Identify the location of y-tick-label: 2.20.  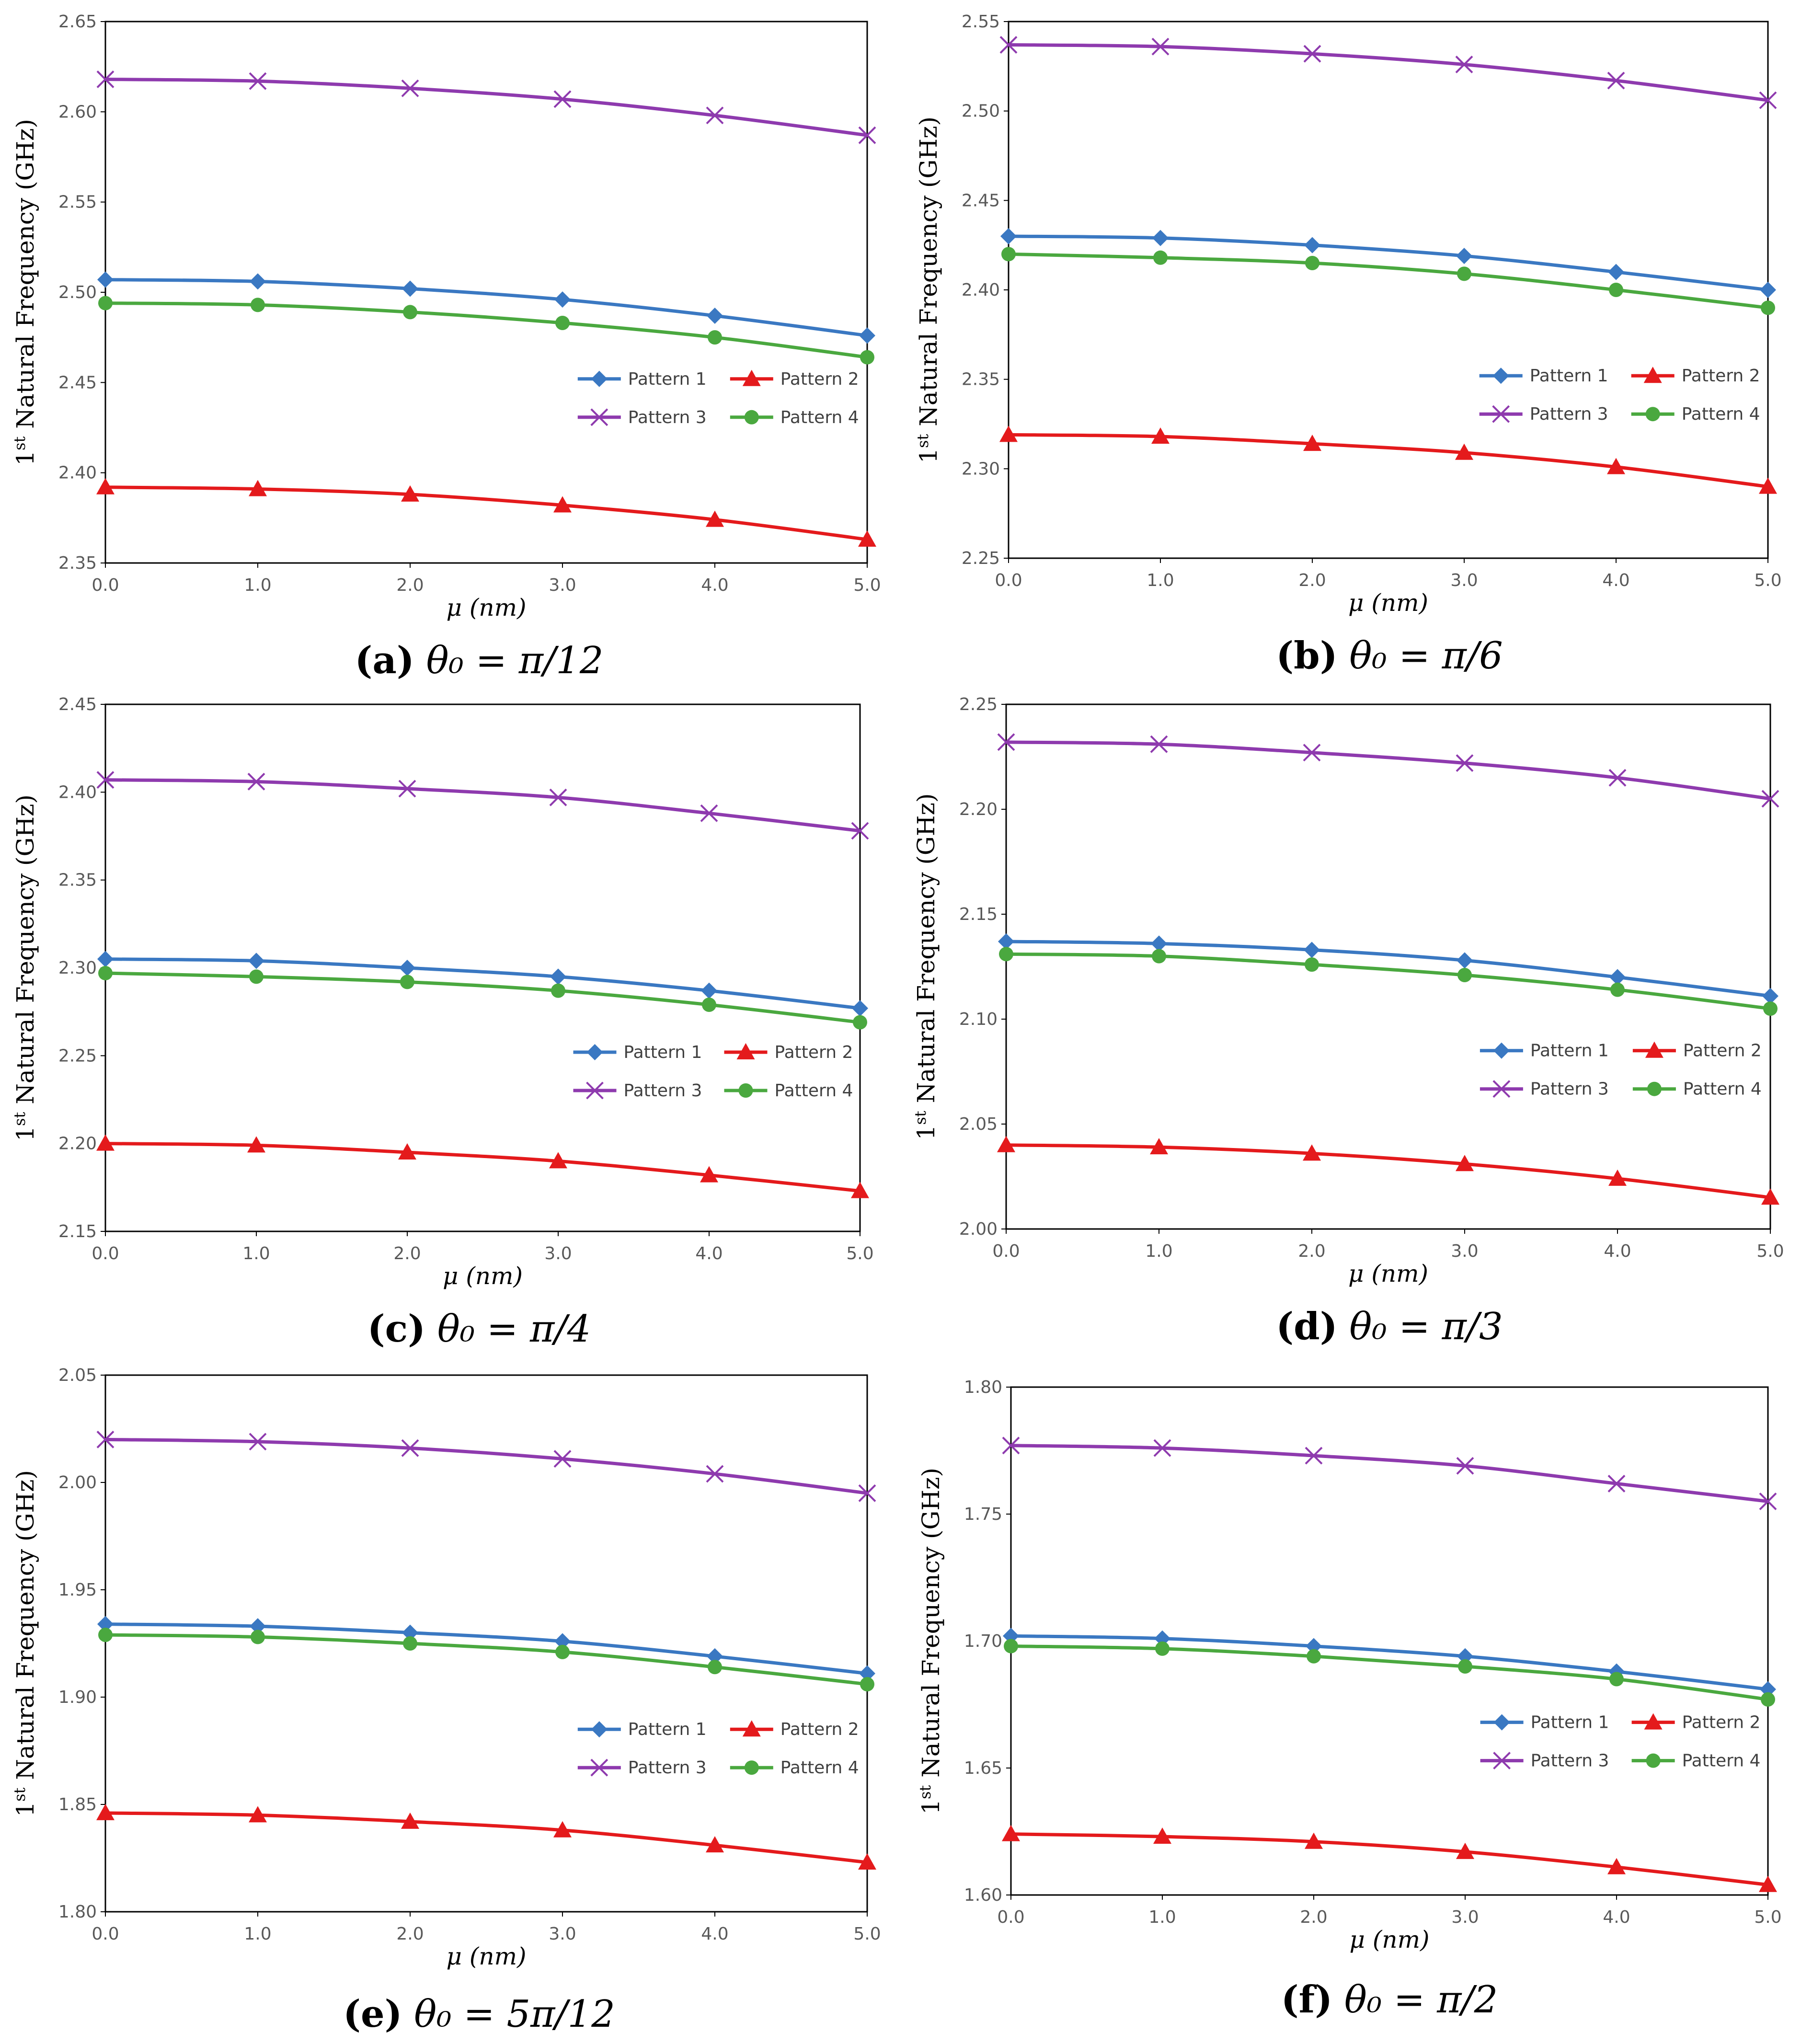
(978, 809).